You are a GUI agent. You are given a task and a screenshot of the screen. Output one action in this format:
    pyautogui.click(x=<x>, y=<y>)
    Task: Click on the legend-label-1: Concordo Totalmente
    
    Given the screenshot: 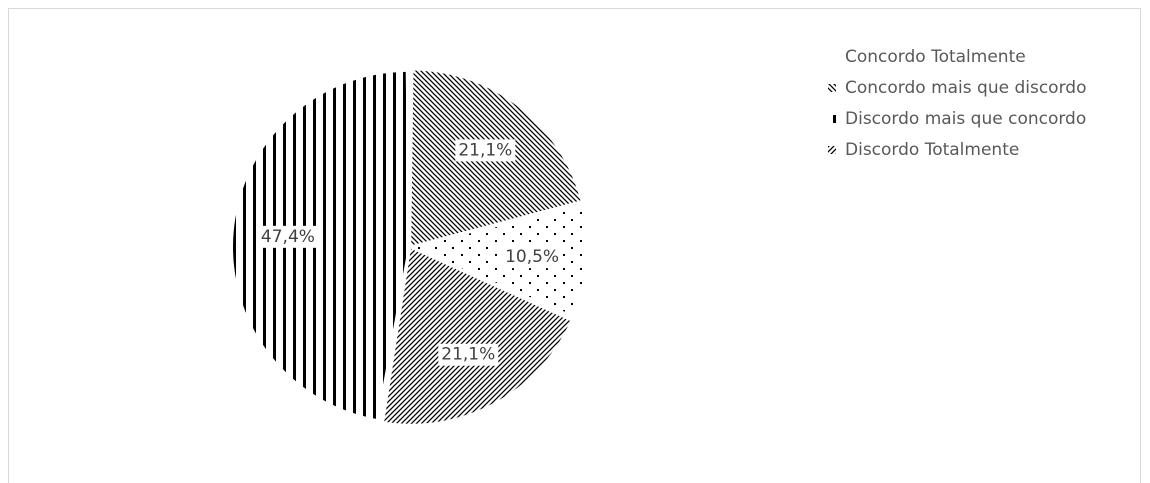 What is the action you would take?
    pyautogui.click(x=935, y=57)
    